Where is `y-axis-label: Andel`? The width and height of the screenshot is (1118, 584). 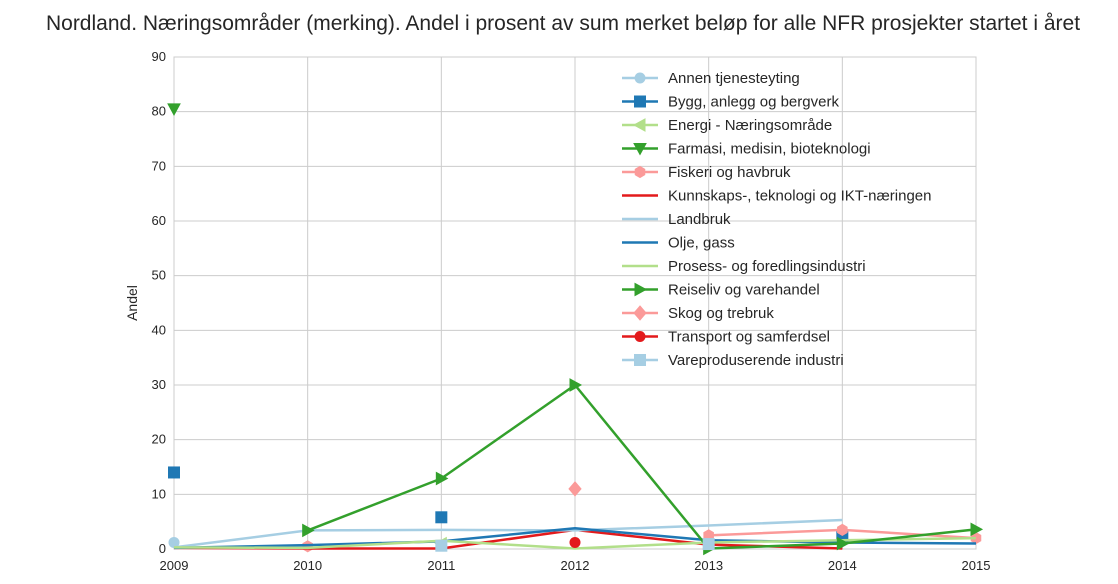
y-axis-label: Andel is located at coordinates (132, 303).